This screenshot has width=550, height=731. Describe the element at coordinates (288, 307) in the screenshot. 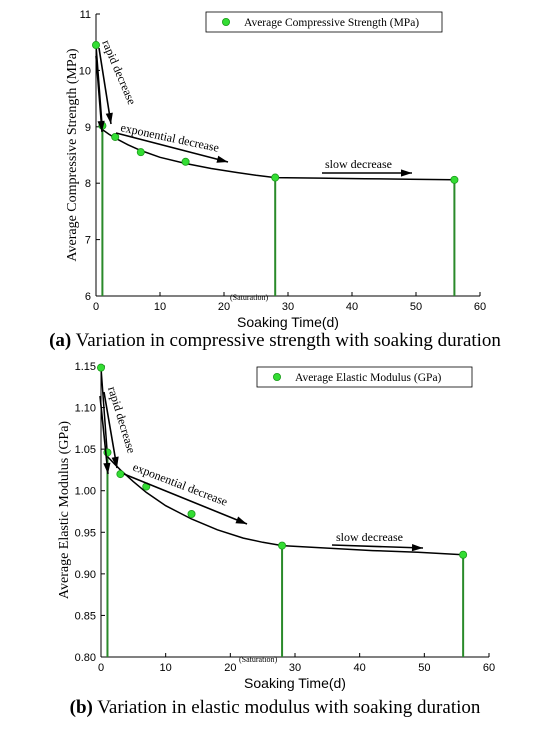

I see `chart-a-x-tick-label: 30` at that location.